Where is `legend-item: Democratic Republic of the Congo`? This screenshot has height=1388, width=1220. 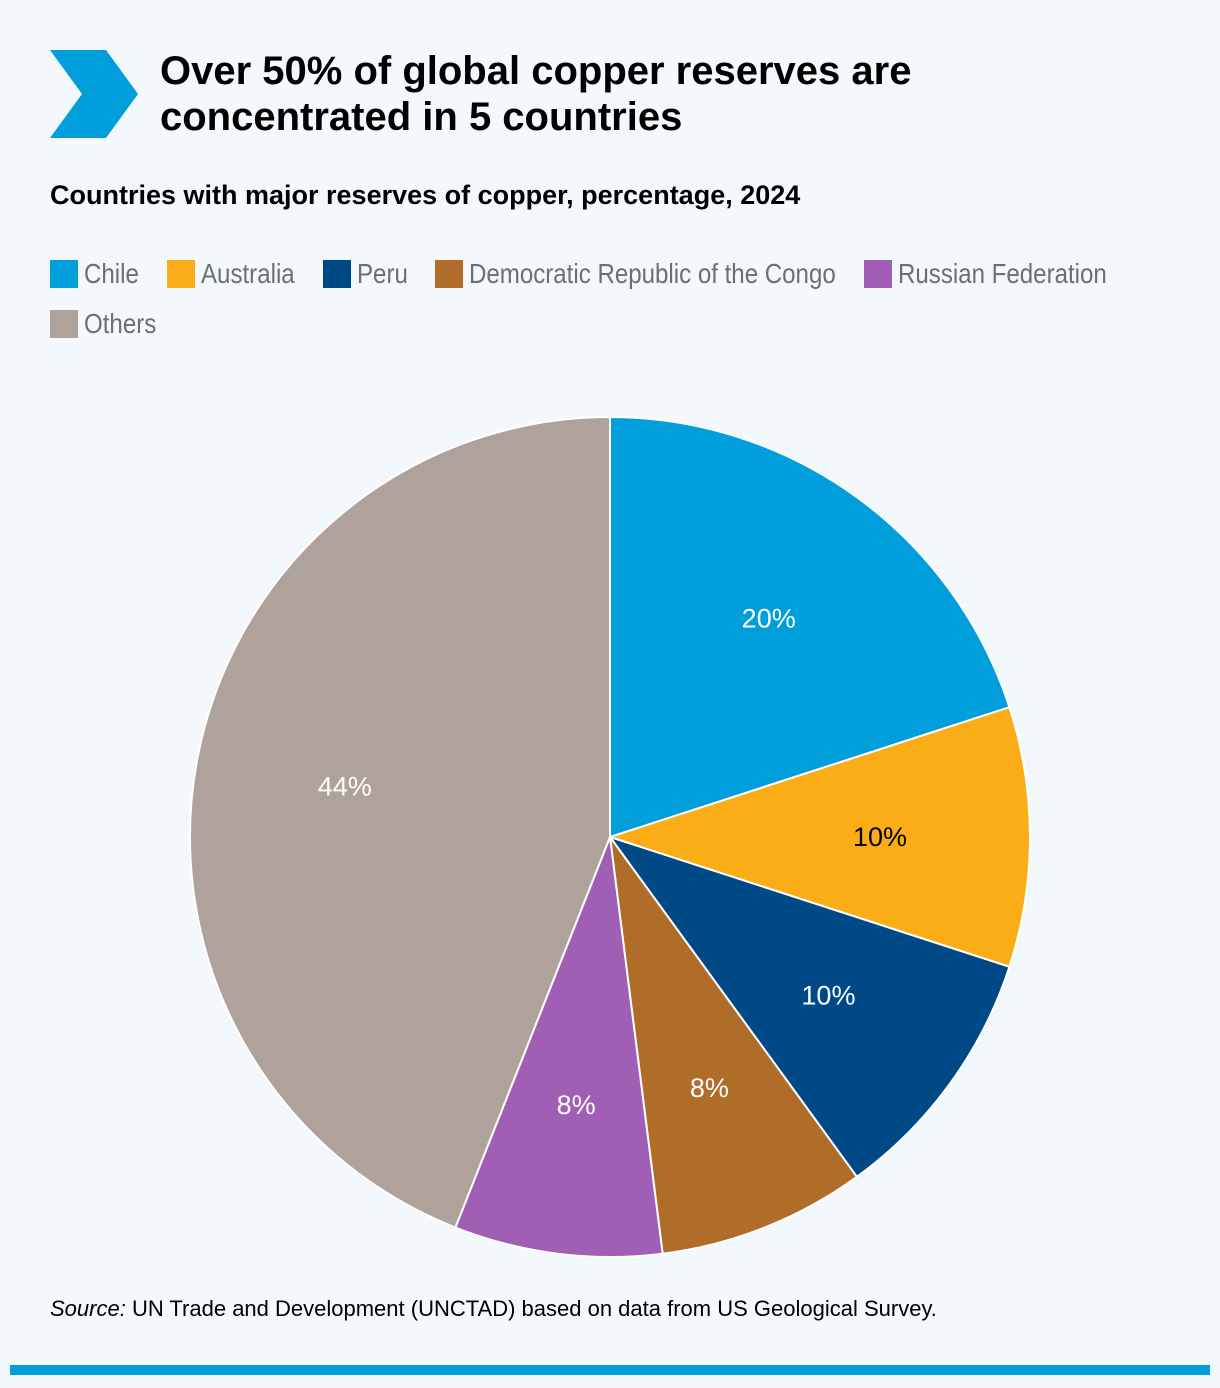
legend-item: Democratic Republic of the Congo is located at coordinates (665, 274).